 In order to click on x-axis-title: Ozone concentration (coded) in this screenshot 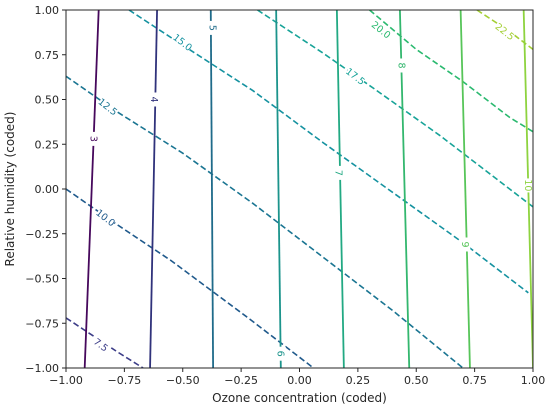, I will do `click(299, 398)`.